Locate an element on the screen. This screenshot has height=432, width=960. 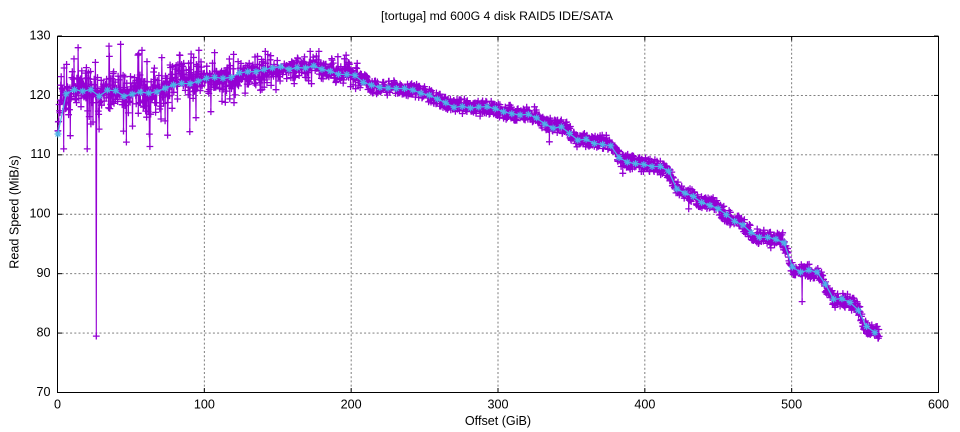
svg-text: 110 is located at coordinates (40, 154).